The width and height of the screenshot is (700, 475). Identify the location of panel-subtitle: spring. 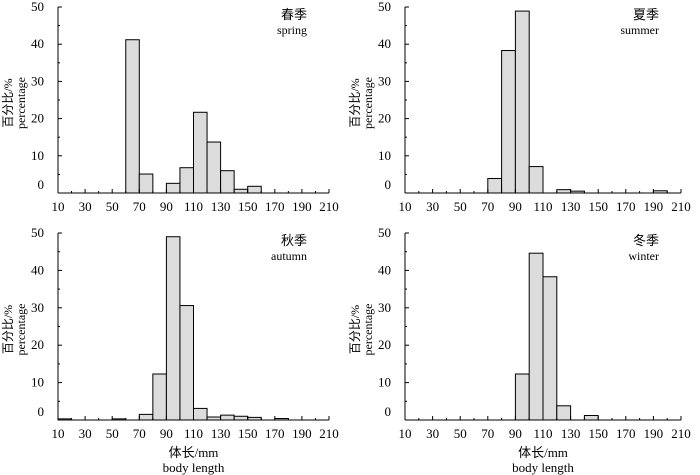
(292, 30).